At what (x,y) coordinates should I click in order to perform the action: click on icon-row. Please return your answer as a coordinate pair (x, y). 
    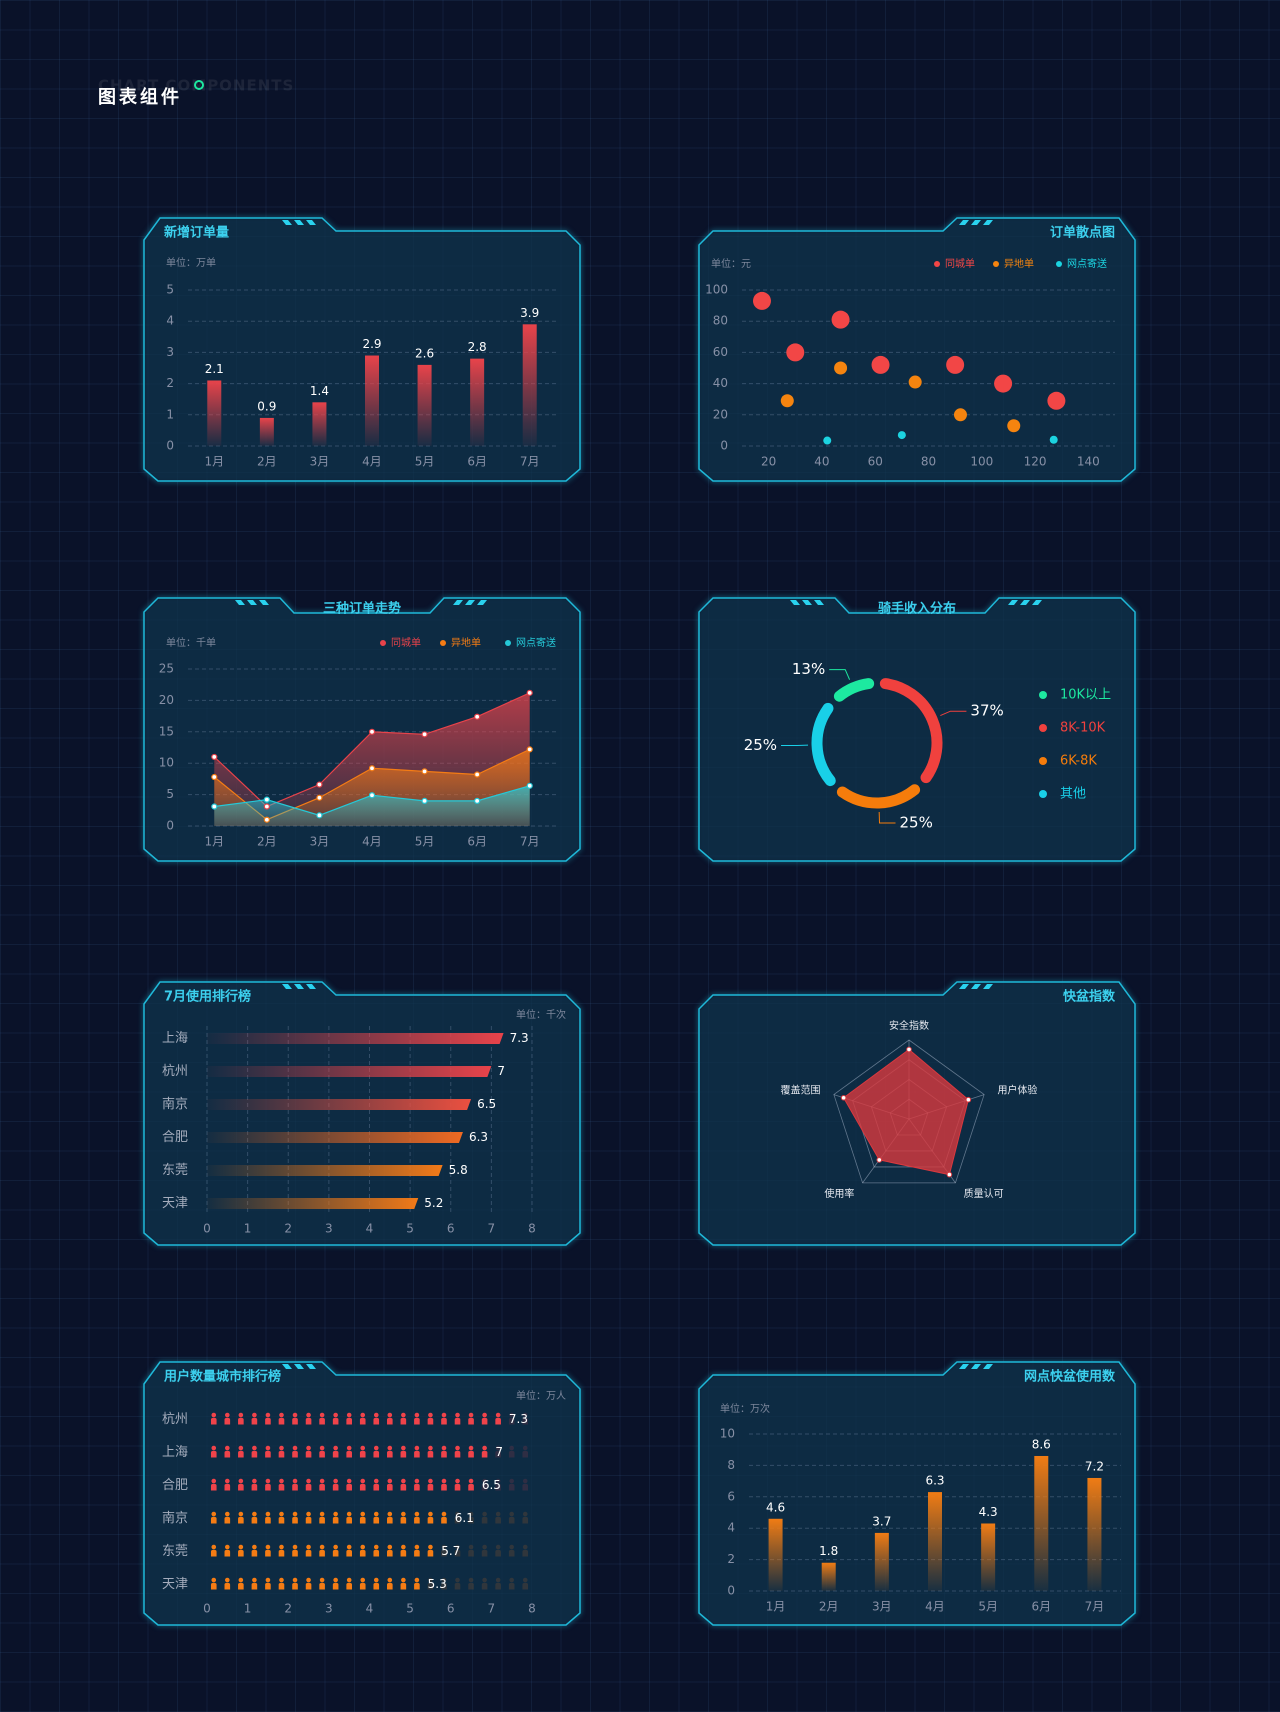
    Looking at the image, I should click on (369, 1517).